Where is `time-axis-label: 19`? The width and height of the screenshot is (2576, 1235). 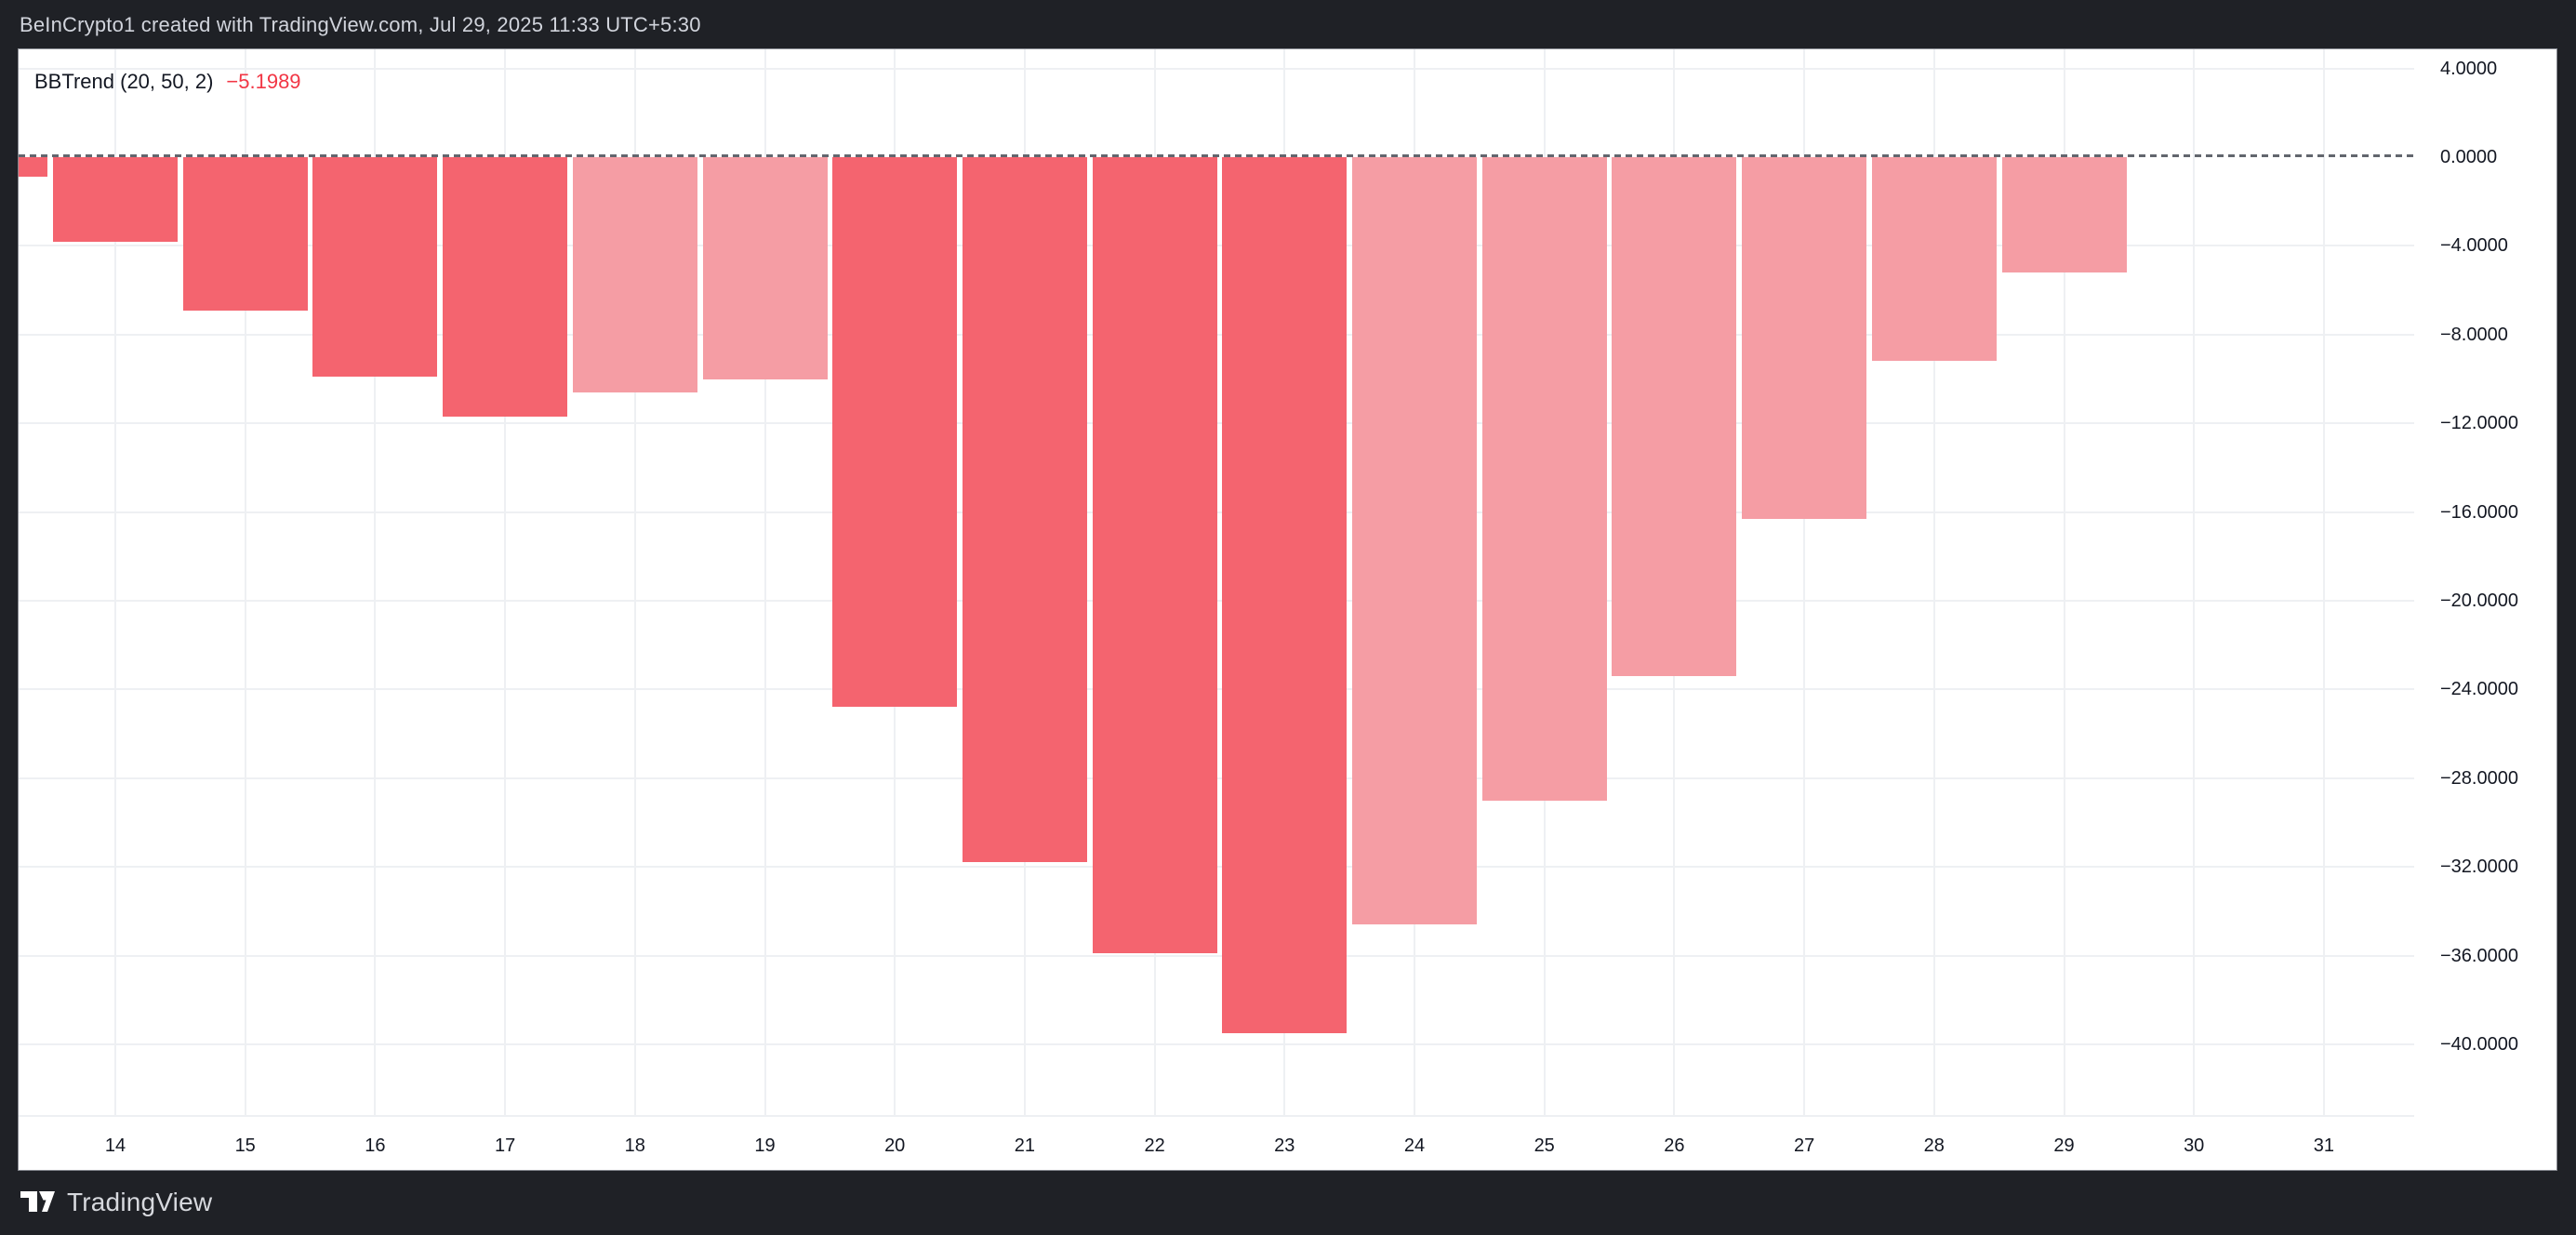
time-axis-label: 19 is located at coordinates (765, 1145).